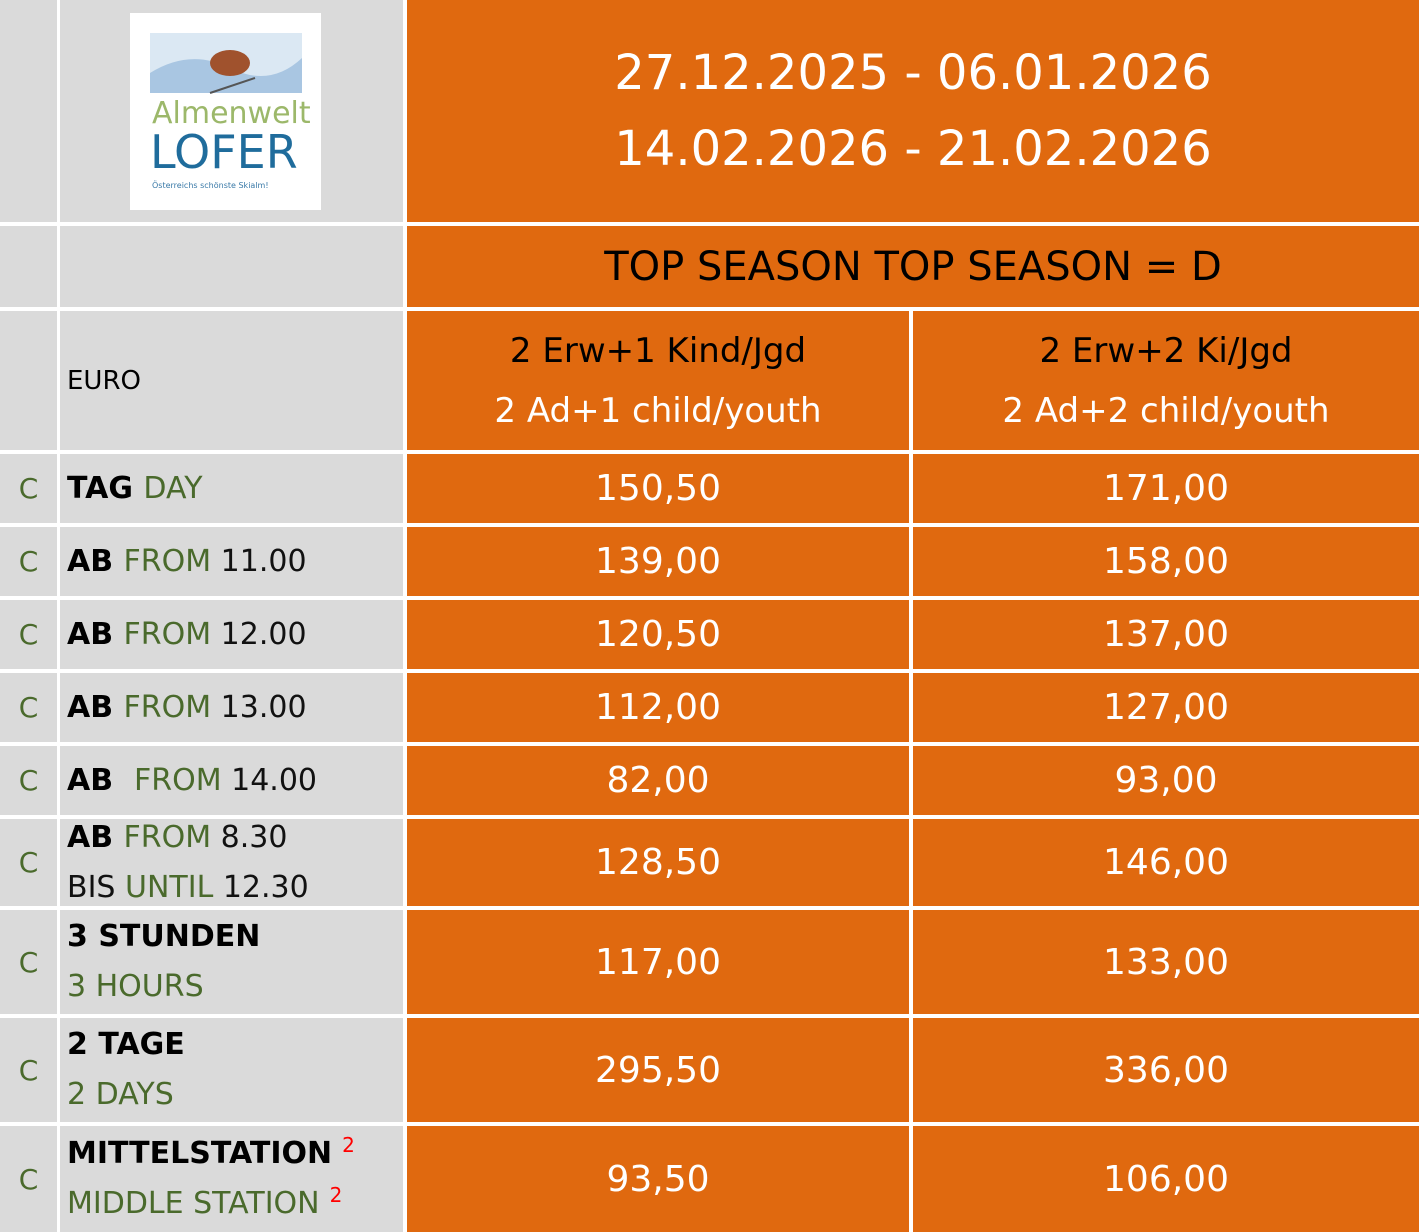 This screenshot has height=1232, width=1419. What do you see at coordinates (658, 780) in the screenshot?
I see `price-cell: 82,00` at bounding box center [658, 780].